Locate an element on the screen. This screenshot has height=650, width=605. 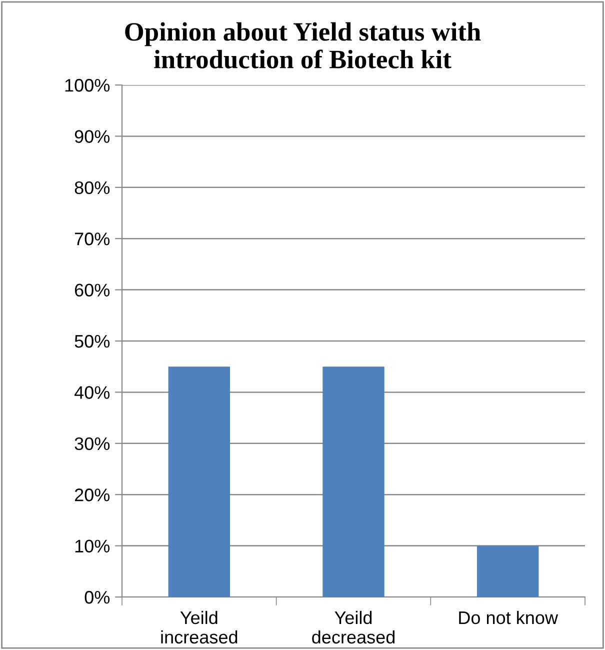
y-tick-label: 90% is located at coordinates (92, 136).